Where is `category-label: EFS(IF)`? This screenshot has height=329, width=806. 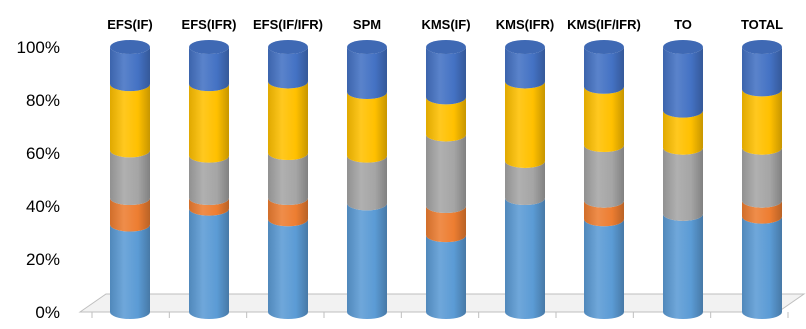 category-label: EFS(IF) is located at coordinates (130, 24).